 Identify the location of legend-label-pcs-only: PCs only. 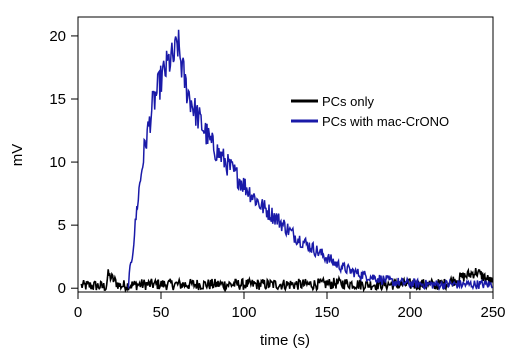
(348, 101).